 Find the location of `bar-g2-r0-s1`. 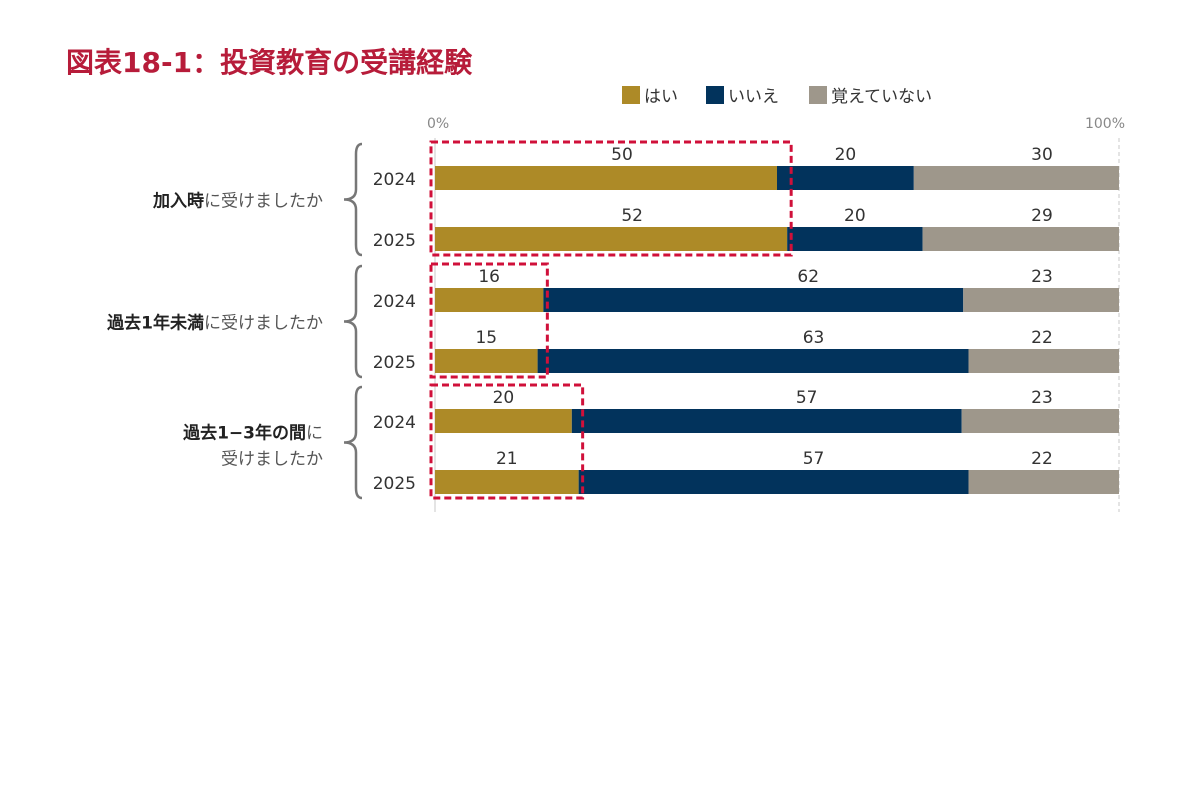

bar-g2-r0-s1 is located at coordinates (766, 421).